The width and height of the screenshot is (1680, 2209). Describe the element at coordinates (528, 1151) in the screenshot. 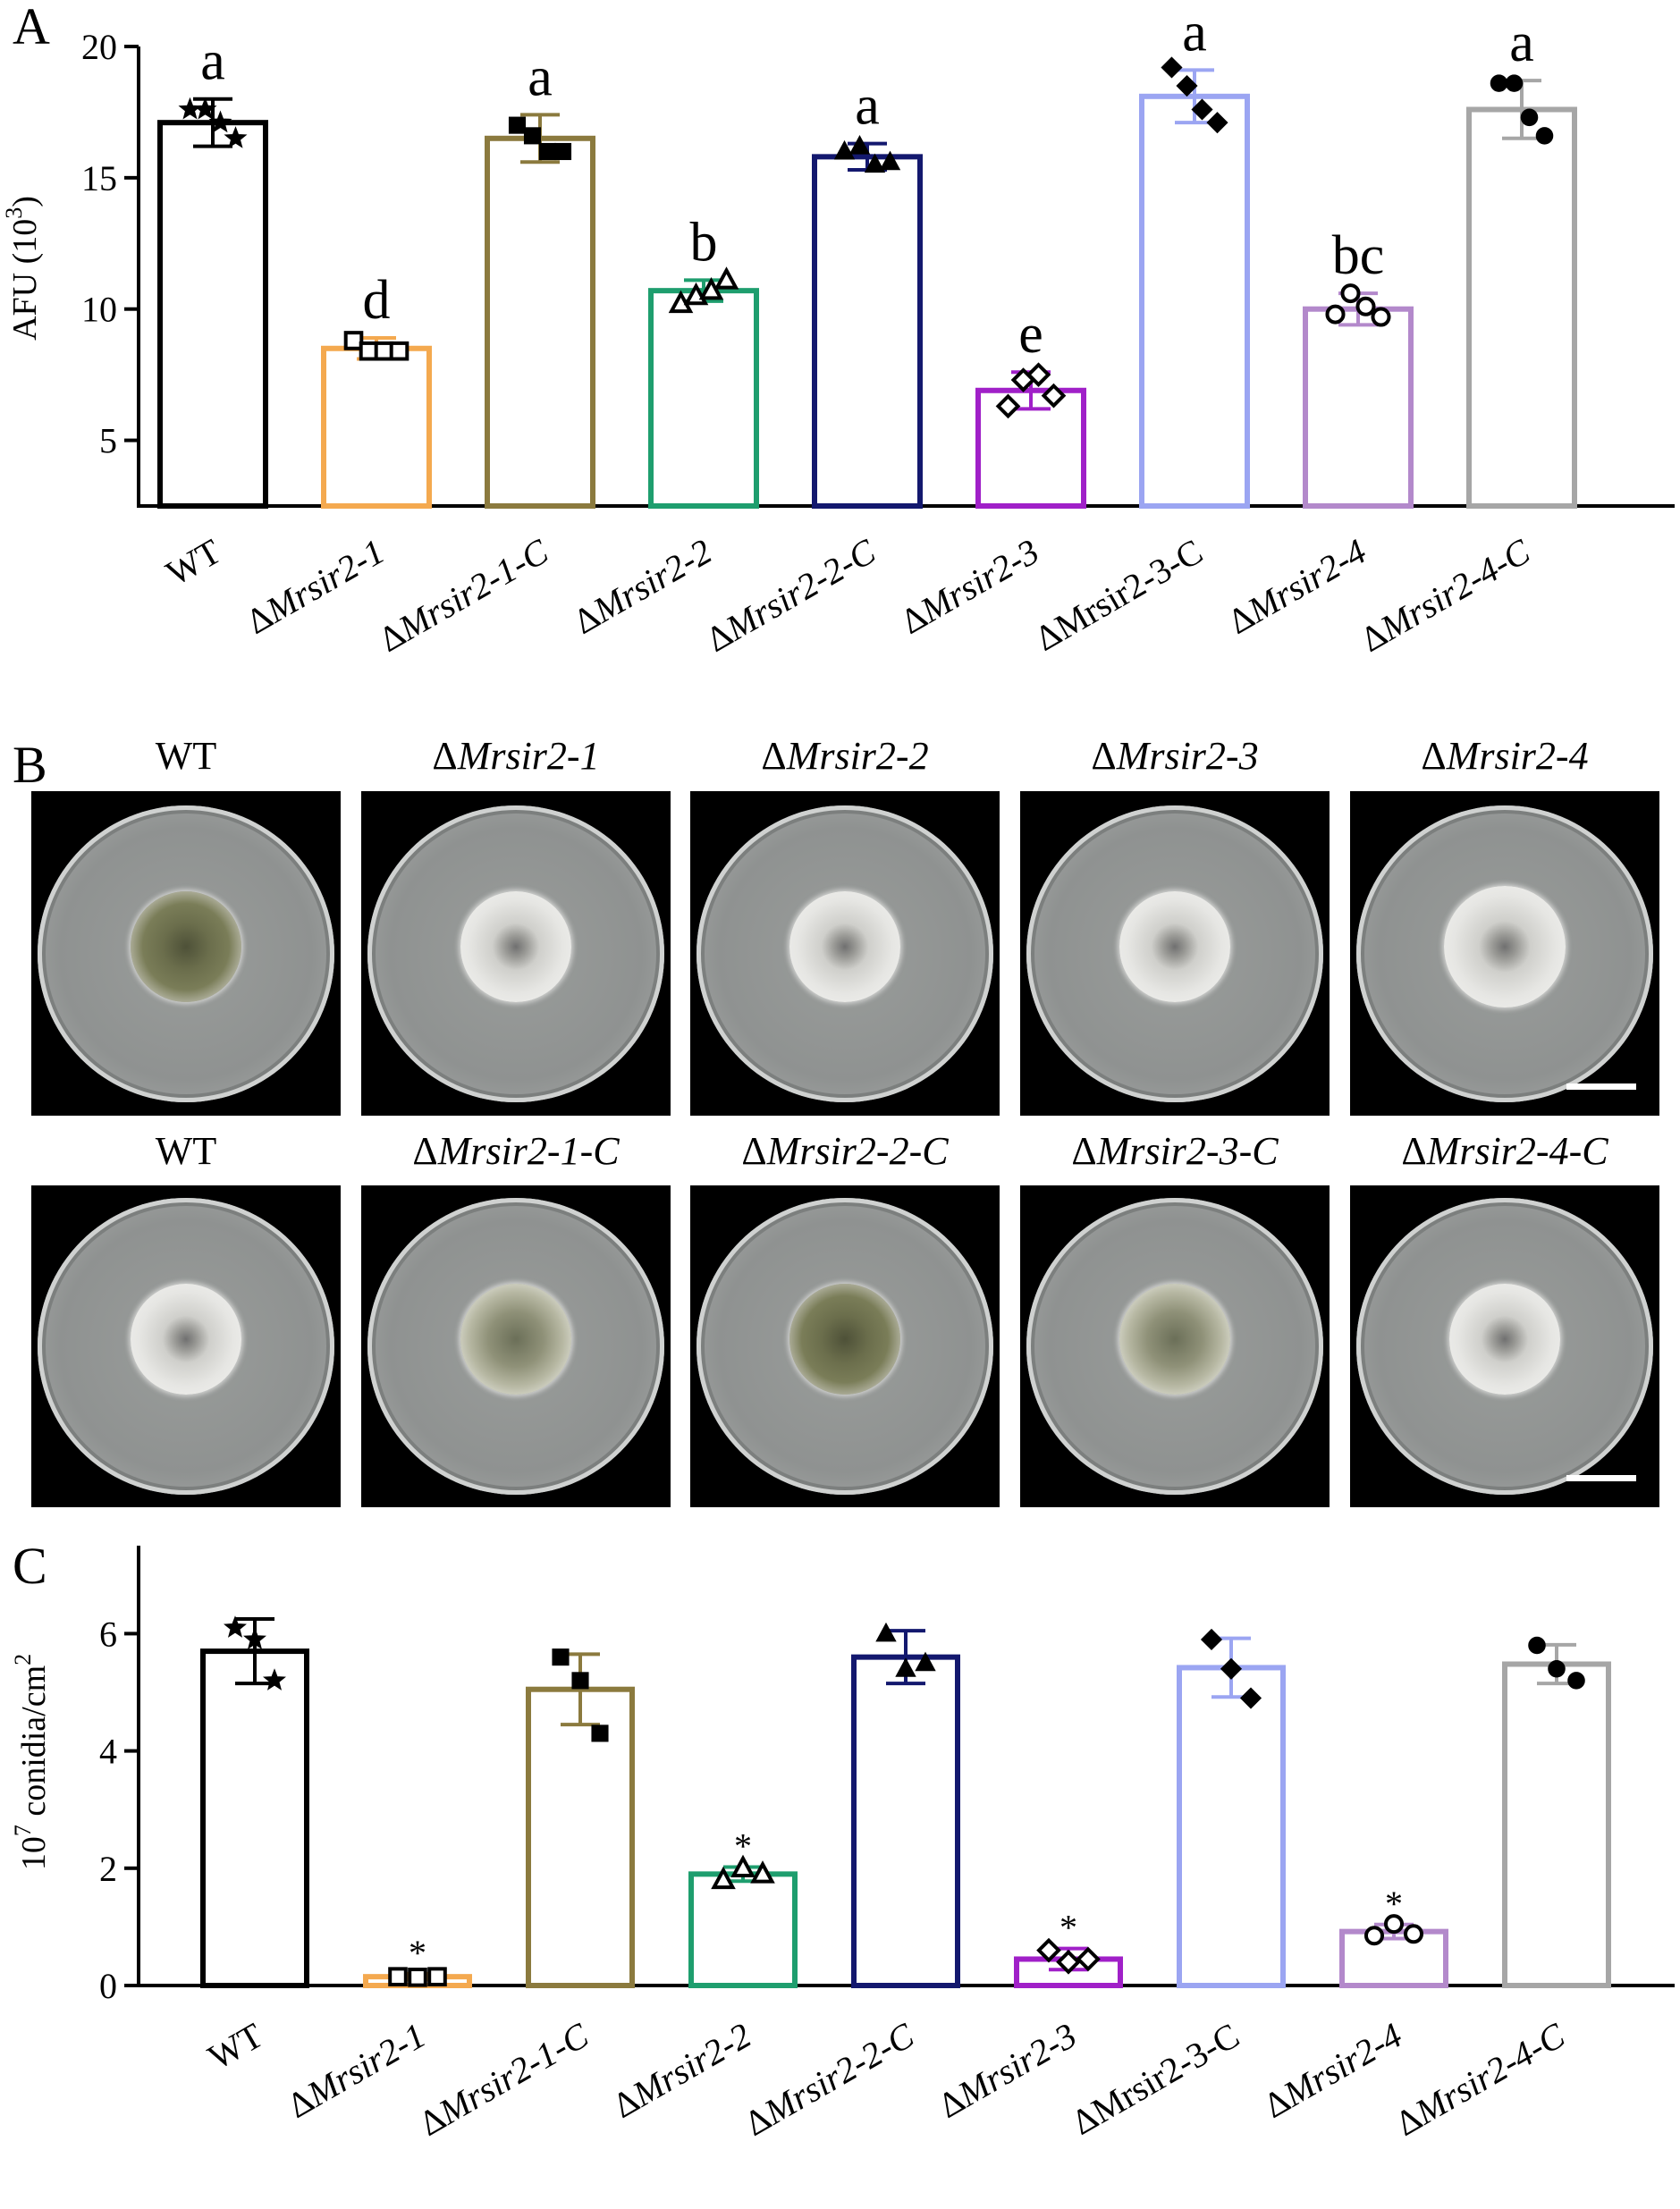

I see `plate-title-name: Mrsir2-1-C` at that location.